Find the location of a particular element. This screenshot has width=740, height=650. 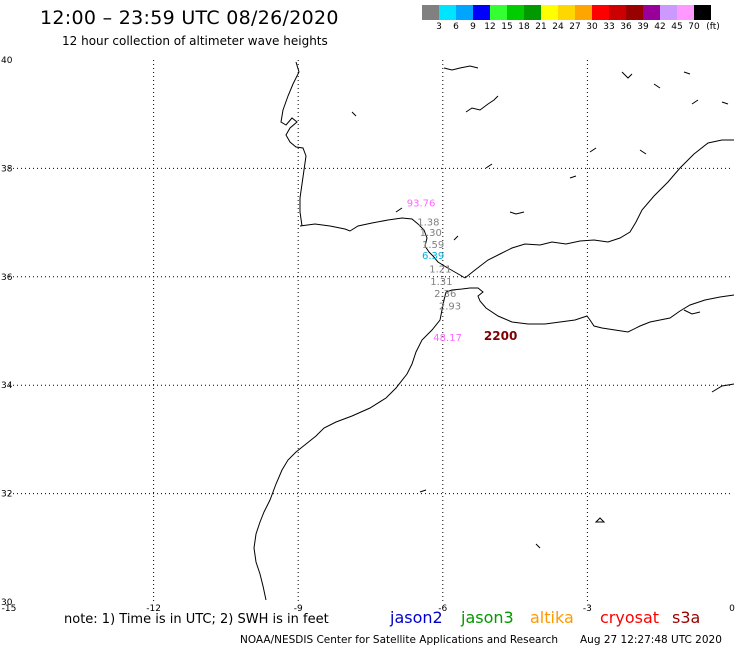

legend-label: 36 is located at coordinates (626, 27).